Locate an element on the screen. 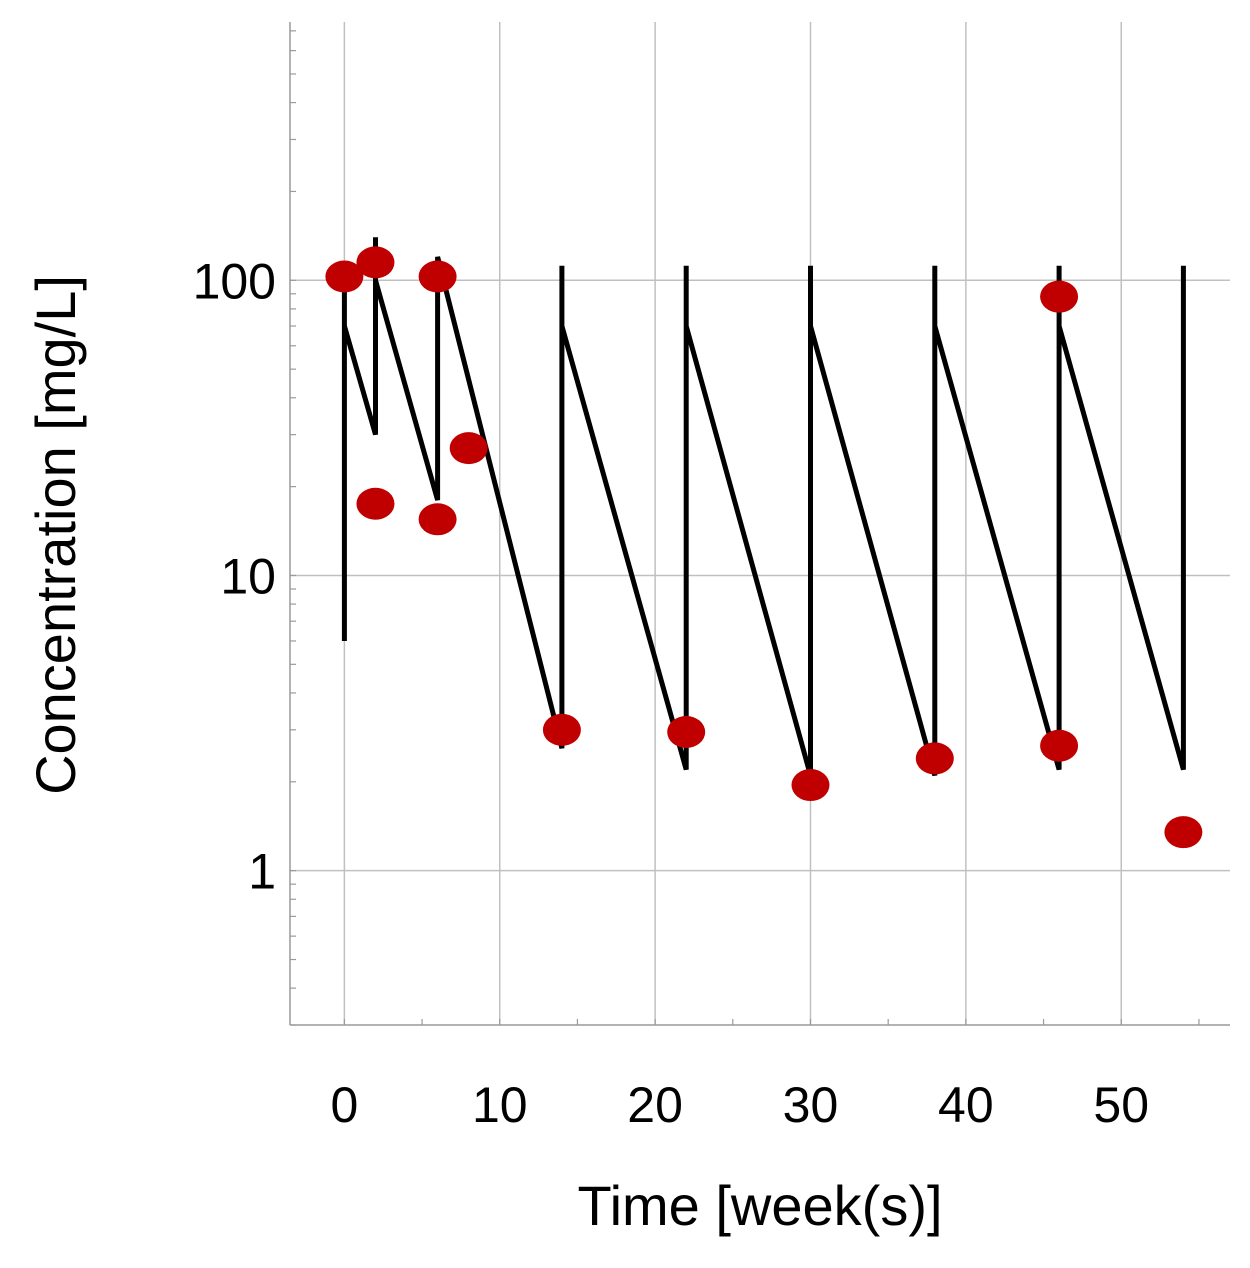  y-tick-label-1: 1 is located at coordinates (262, 872).